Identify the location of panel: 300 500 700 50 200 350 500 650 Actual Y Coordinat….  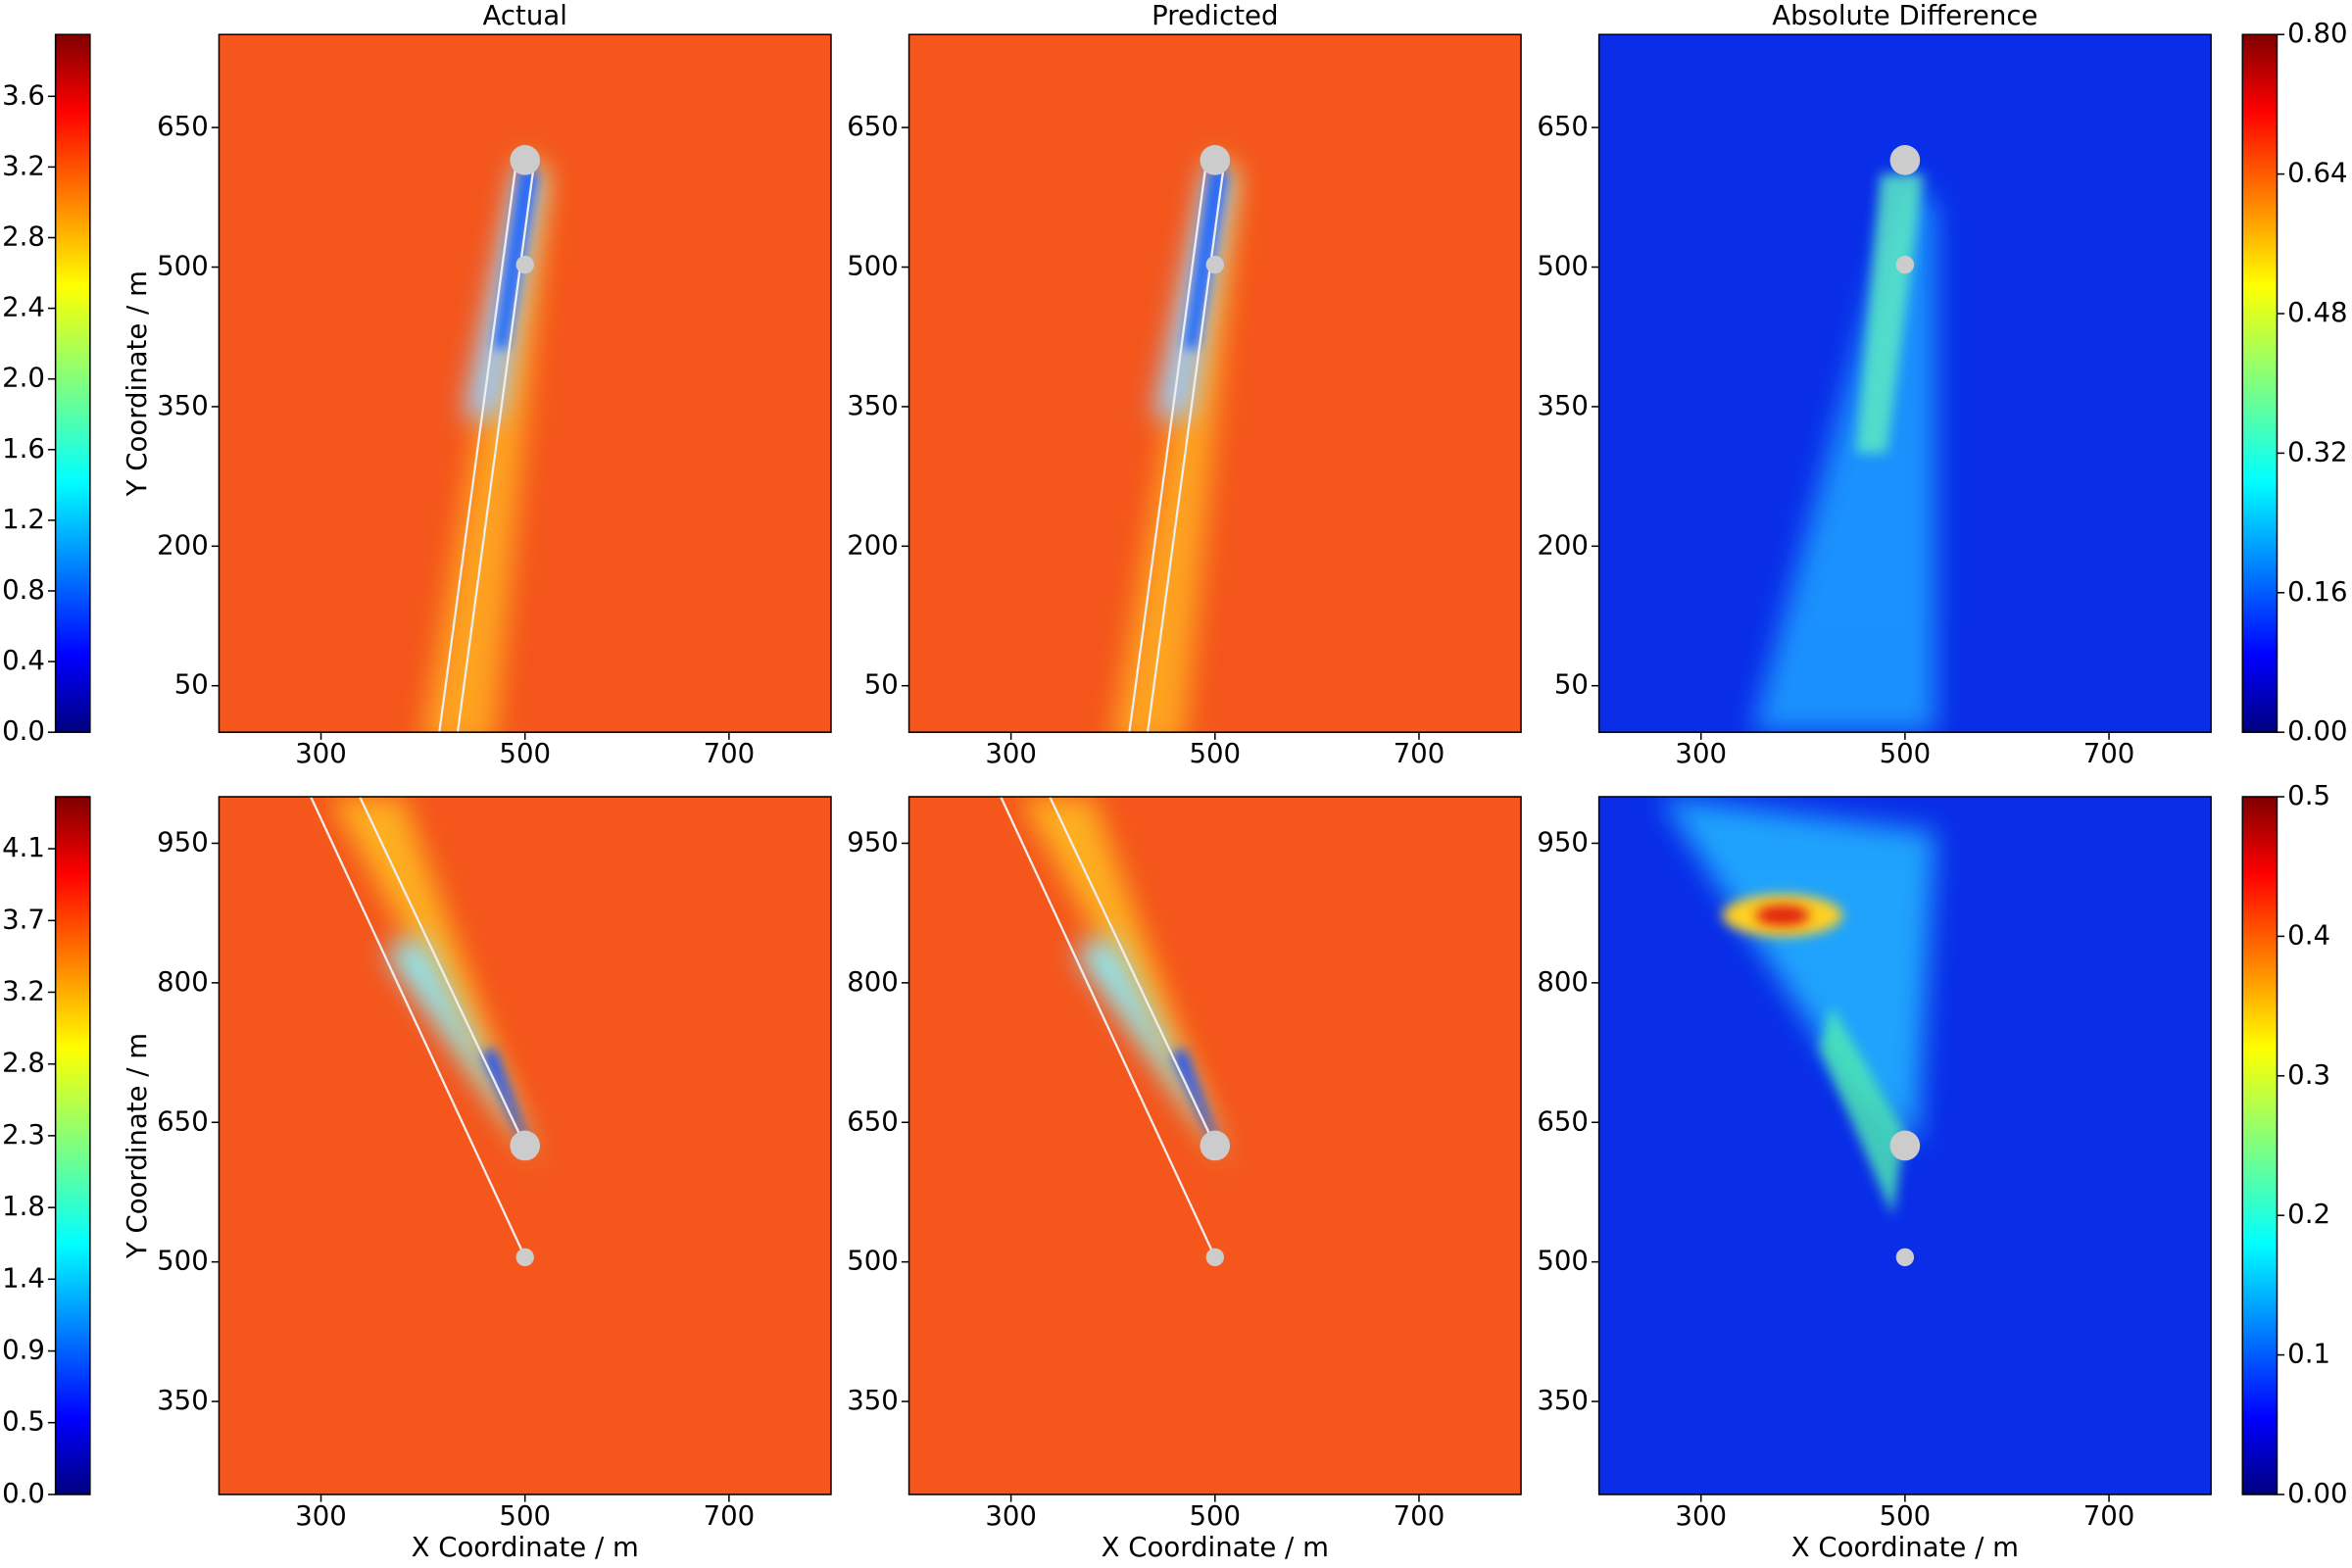
(477, 384).